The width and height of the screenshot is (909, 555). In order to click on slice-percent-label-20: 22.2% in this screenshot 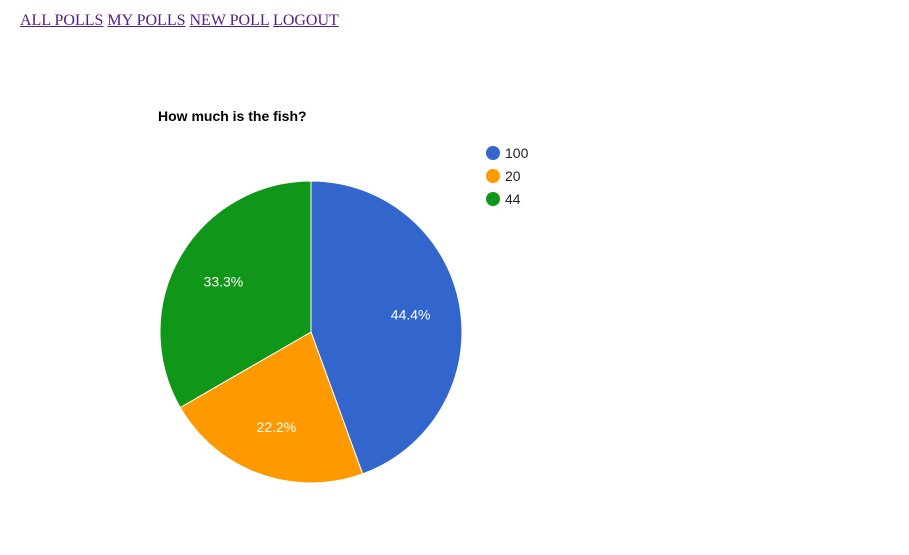, I will do `click(277, 427)`.